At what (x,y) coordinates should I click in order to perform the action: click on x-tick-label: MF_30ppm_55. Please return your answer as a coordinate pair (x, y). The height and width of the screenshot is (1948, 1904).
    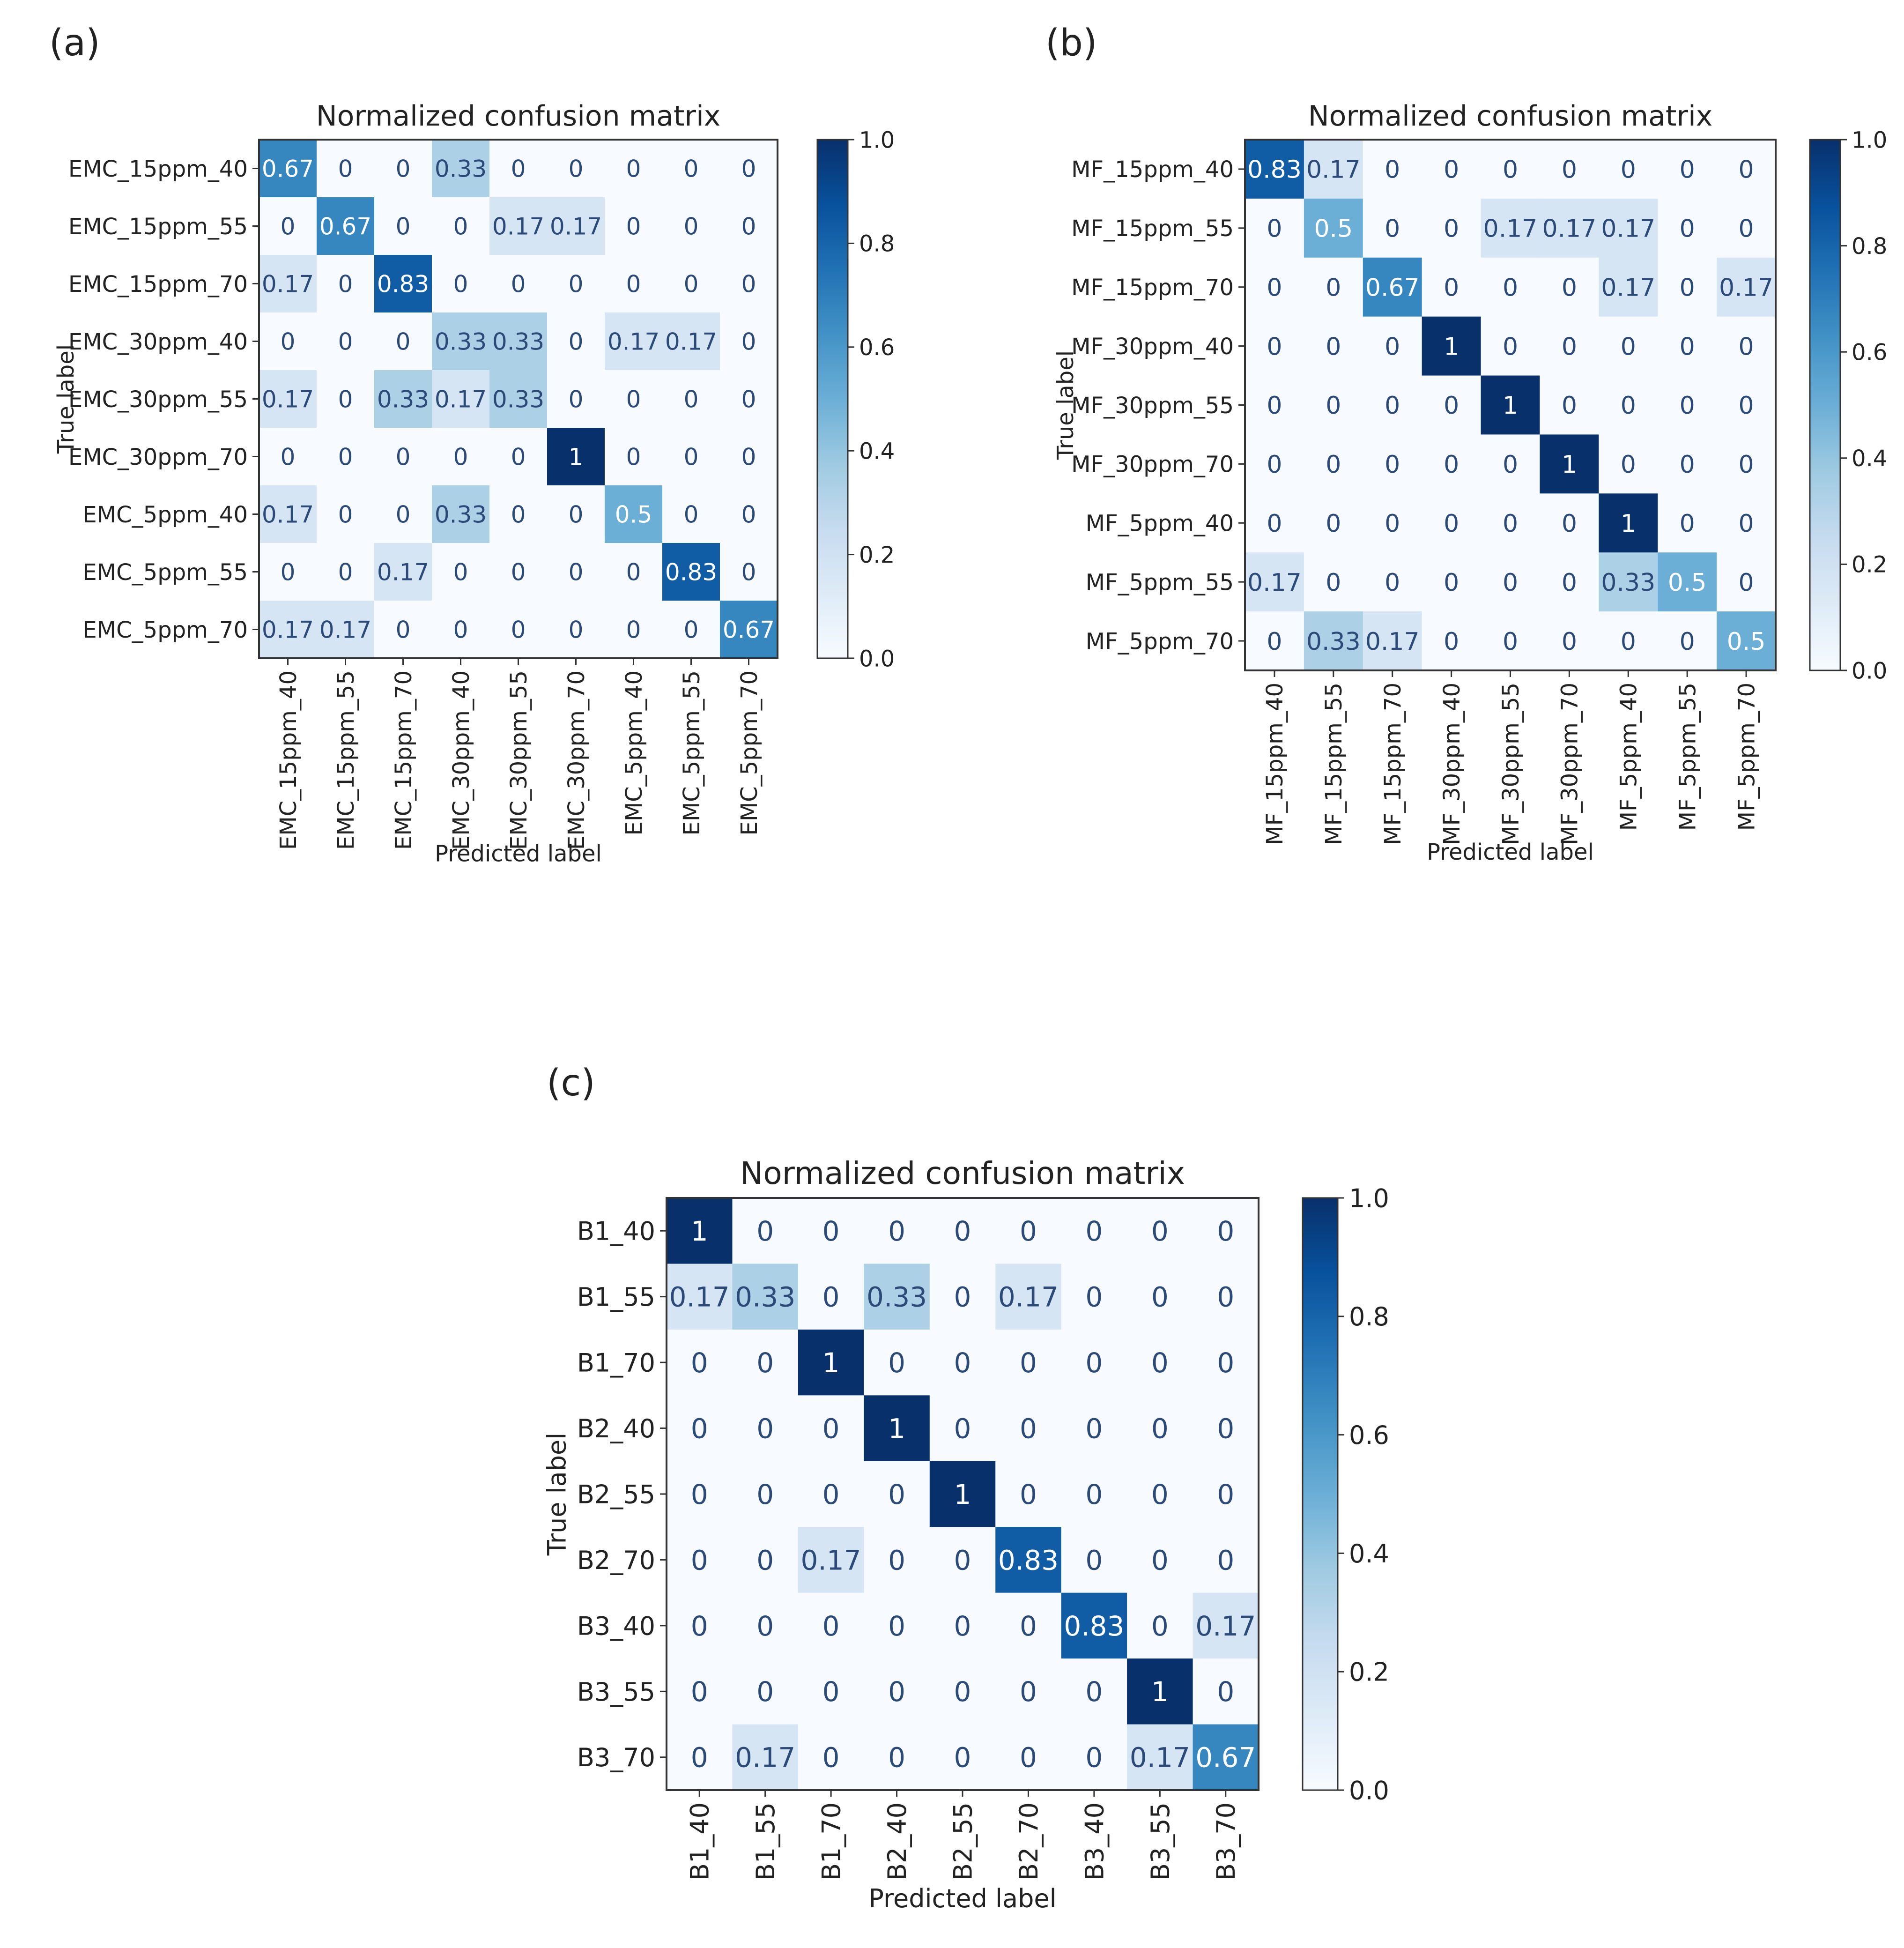
    Looking at the image, I should click on (1511, 764).